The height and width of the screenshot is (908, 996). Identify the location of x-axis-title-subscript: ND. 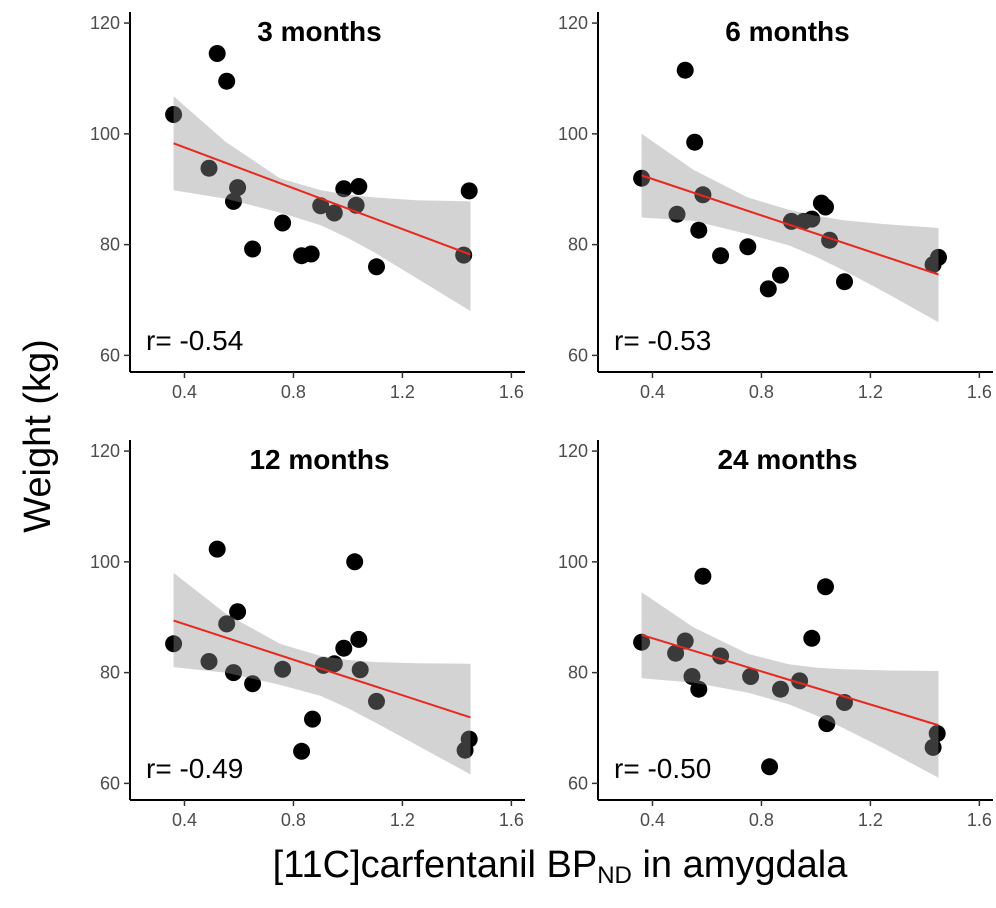
(614, 875).